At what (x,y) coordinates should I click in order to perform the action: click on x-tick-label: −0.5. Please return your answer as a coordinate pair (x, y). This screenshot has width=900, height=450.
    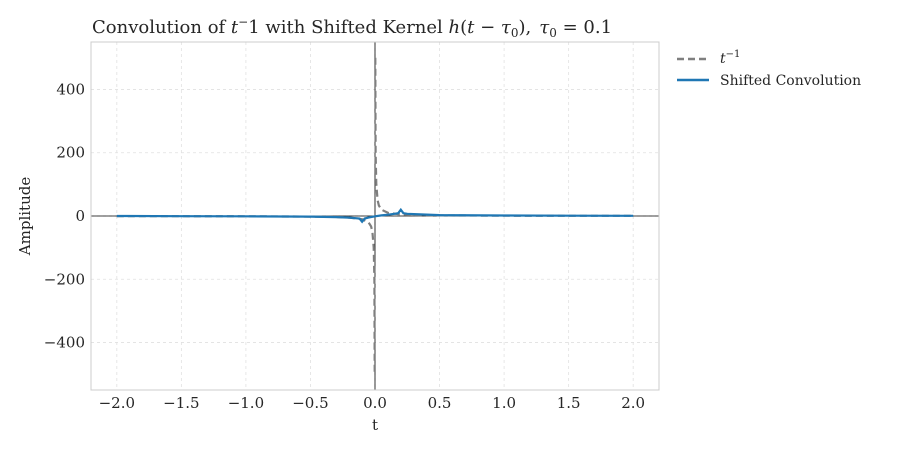
    Looking at the image, I should click on (310, 403).